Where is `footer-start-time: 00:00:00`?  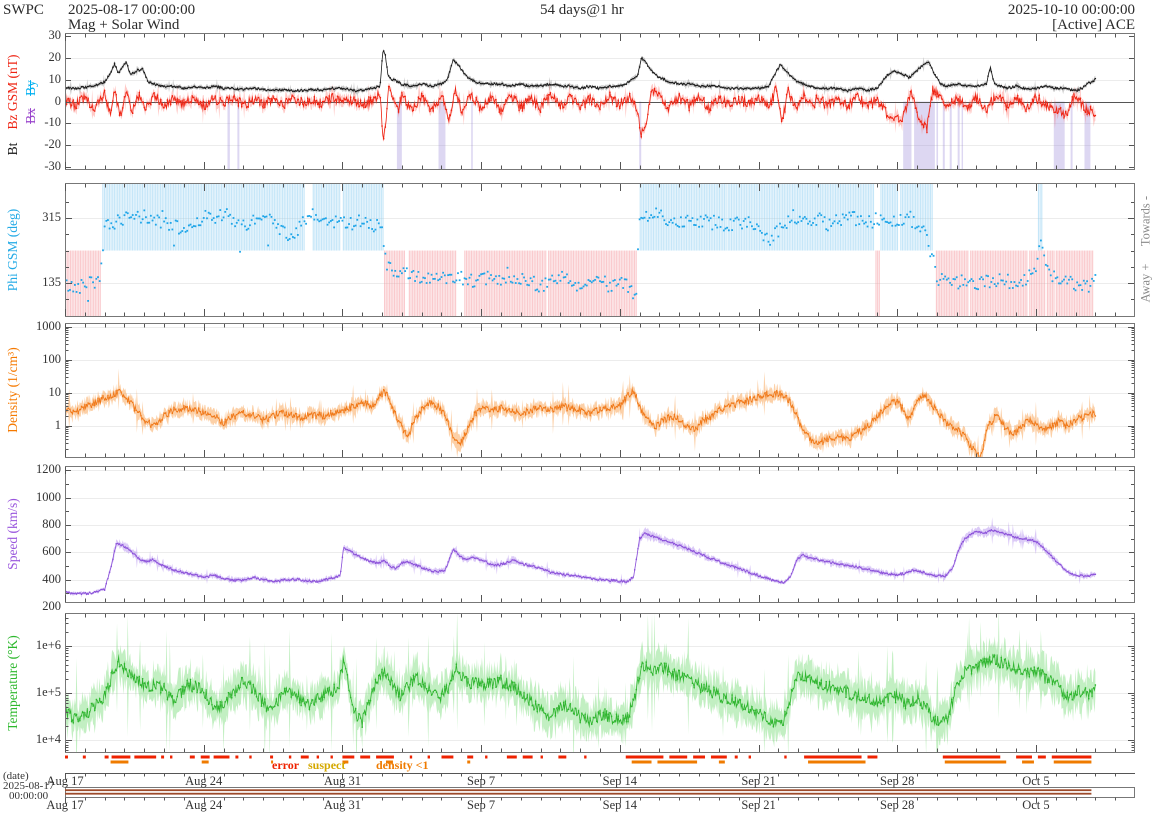 footer-start-time: 00:00:00 is located at coordinates (29, 796).